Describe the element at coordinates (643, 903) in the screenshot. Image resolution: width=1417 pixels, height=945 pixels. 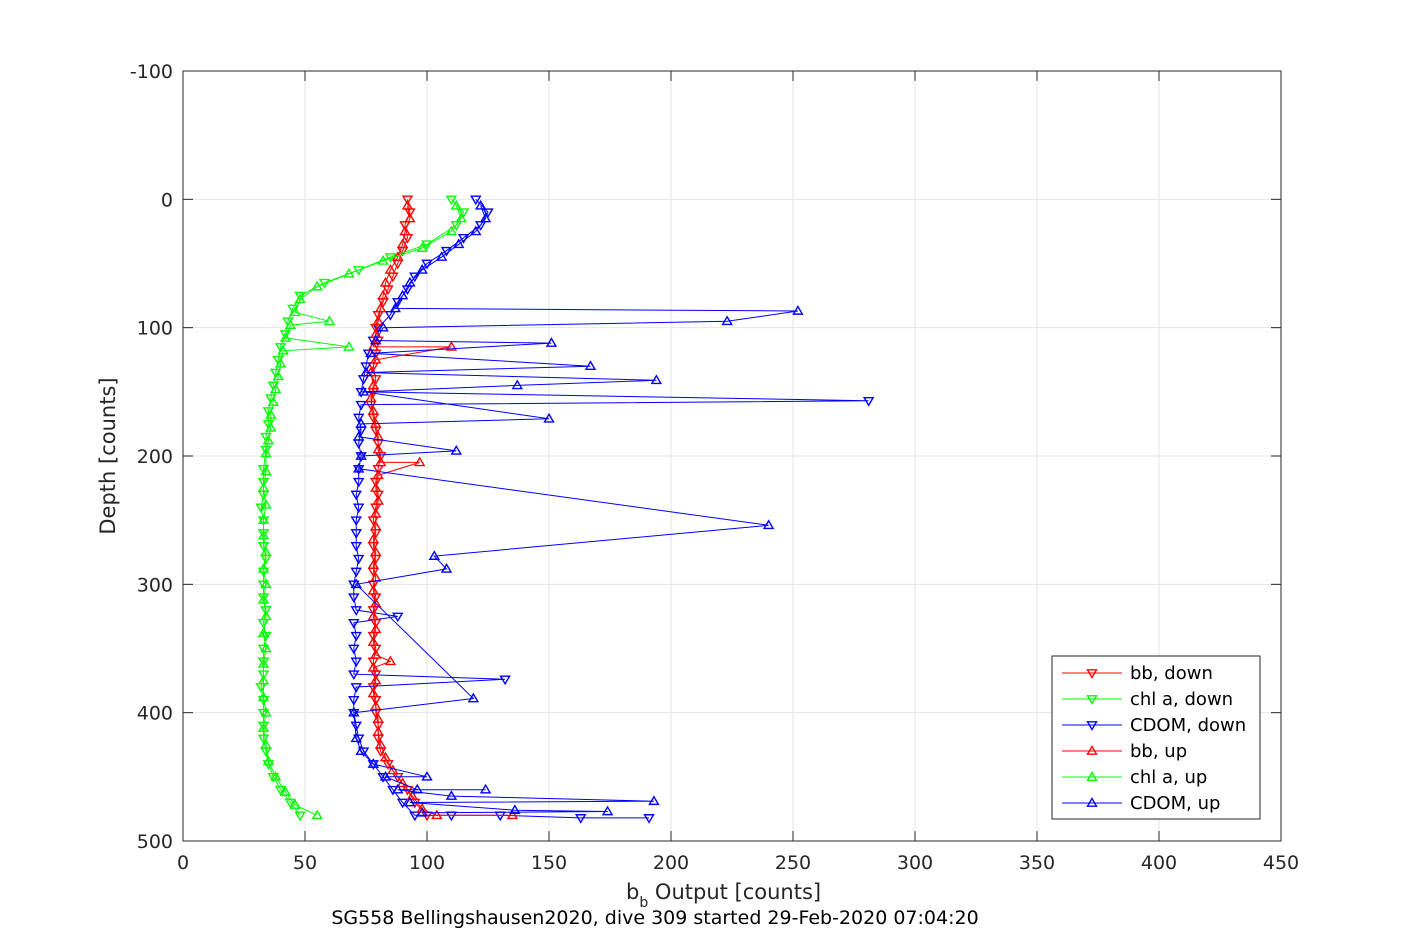
I see `x-axis-label-subscript: b` at that location.